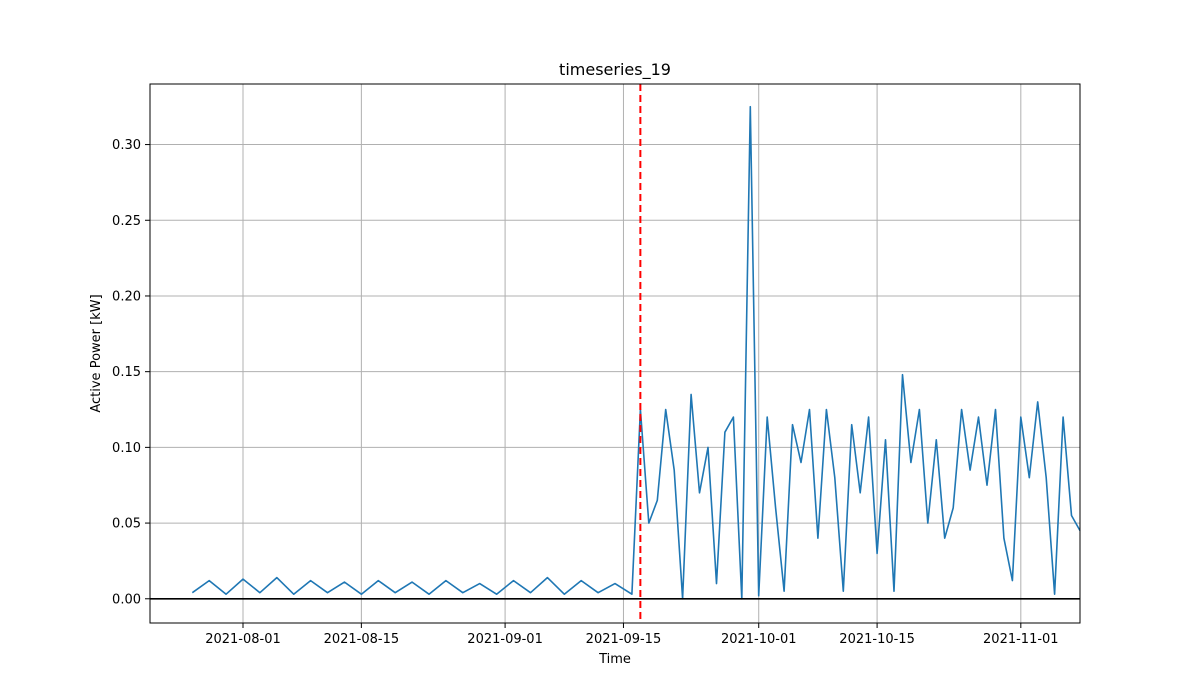 The width and height of the screenshot is (1200, 700). I want to click on x-axis-label: Time, so click(614, 659).